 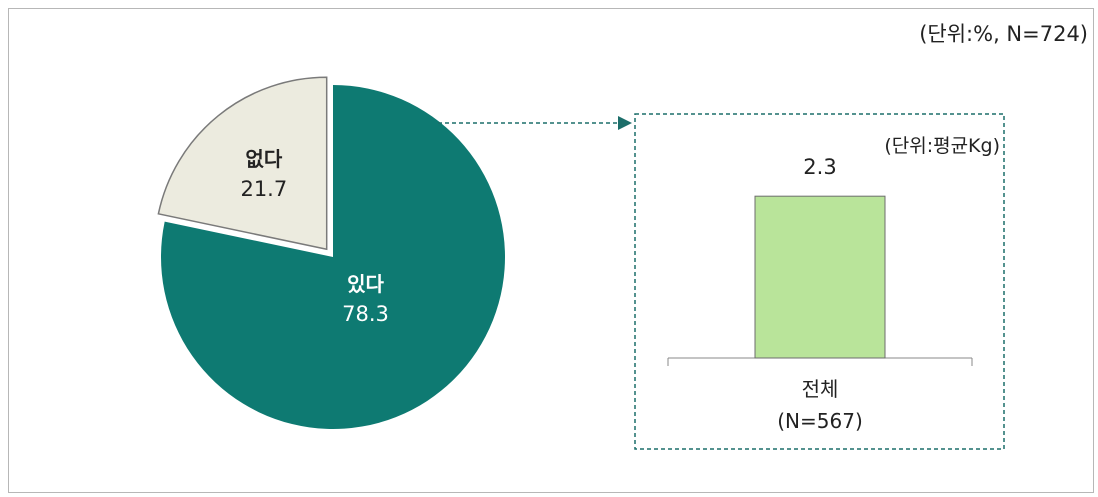 I want to click on x-tick-sublabel-0: (N=567), so click(x=820, y=421).